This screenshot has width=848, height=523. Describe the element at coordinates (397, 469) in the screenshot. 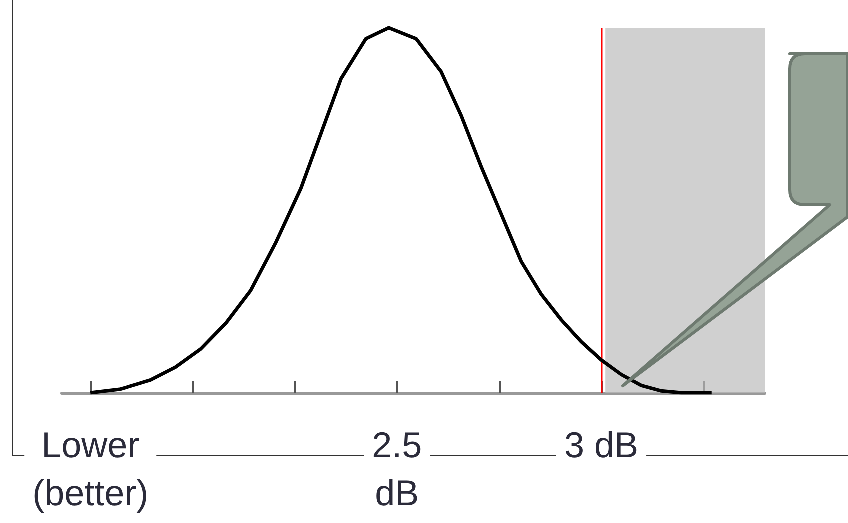

I see `x-tick-label: 2.5 dB` at that location.